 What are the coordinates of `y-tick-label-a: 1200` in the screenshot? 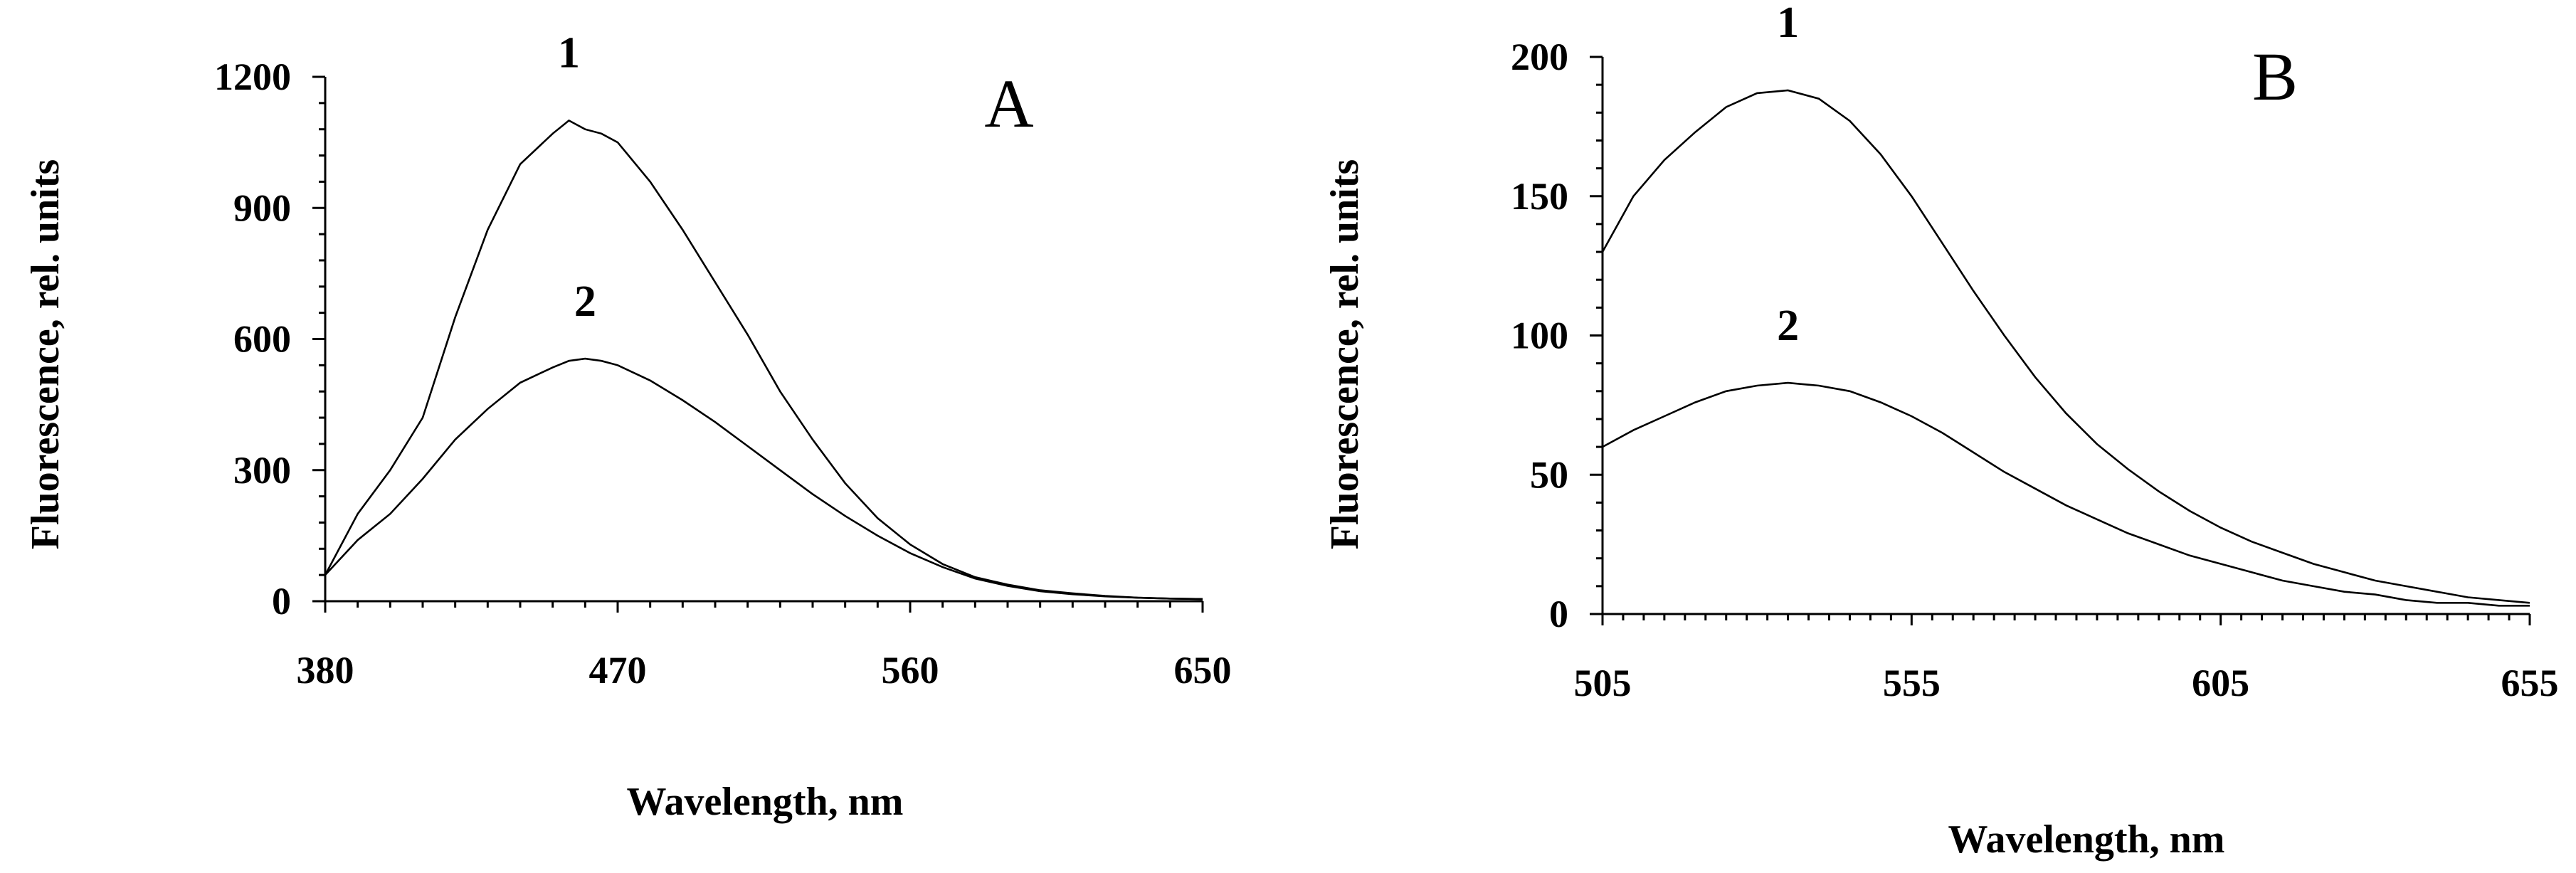 It's located at (252, 76).